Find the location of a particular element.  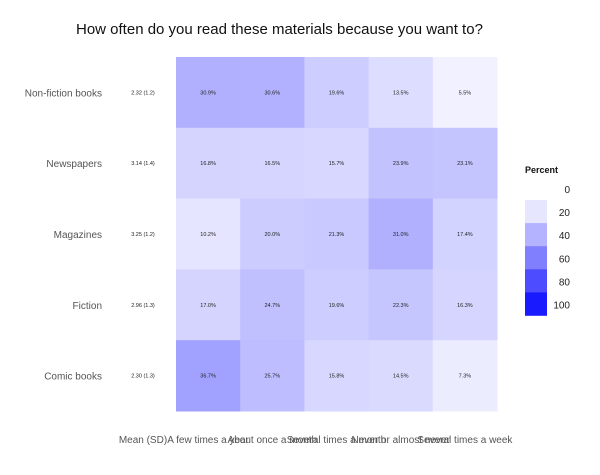

cell-value-label: 30.9% is located at coordinates (208, 93).